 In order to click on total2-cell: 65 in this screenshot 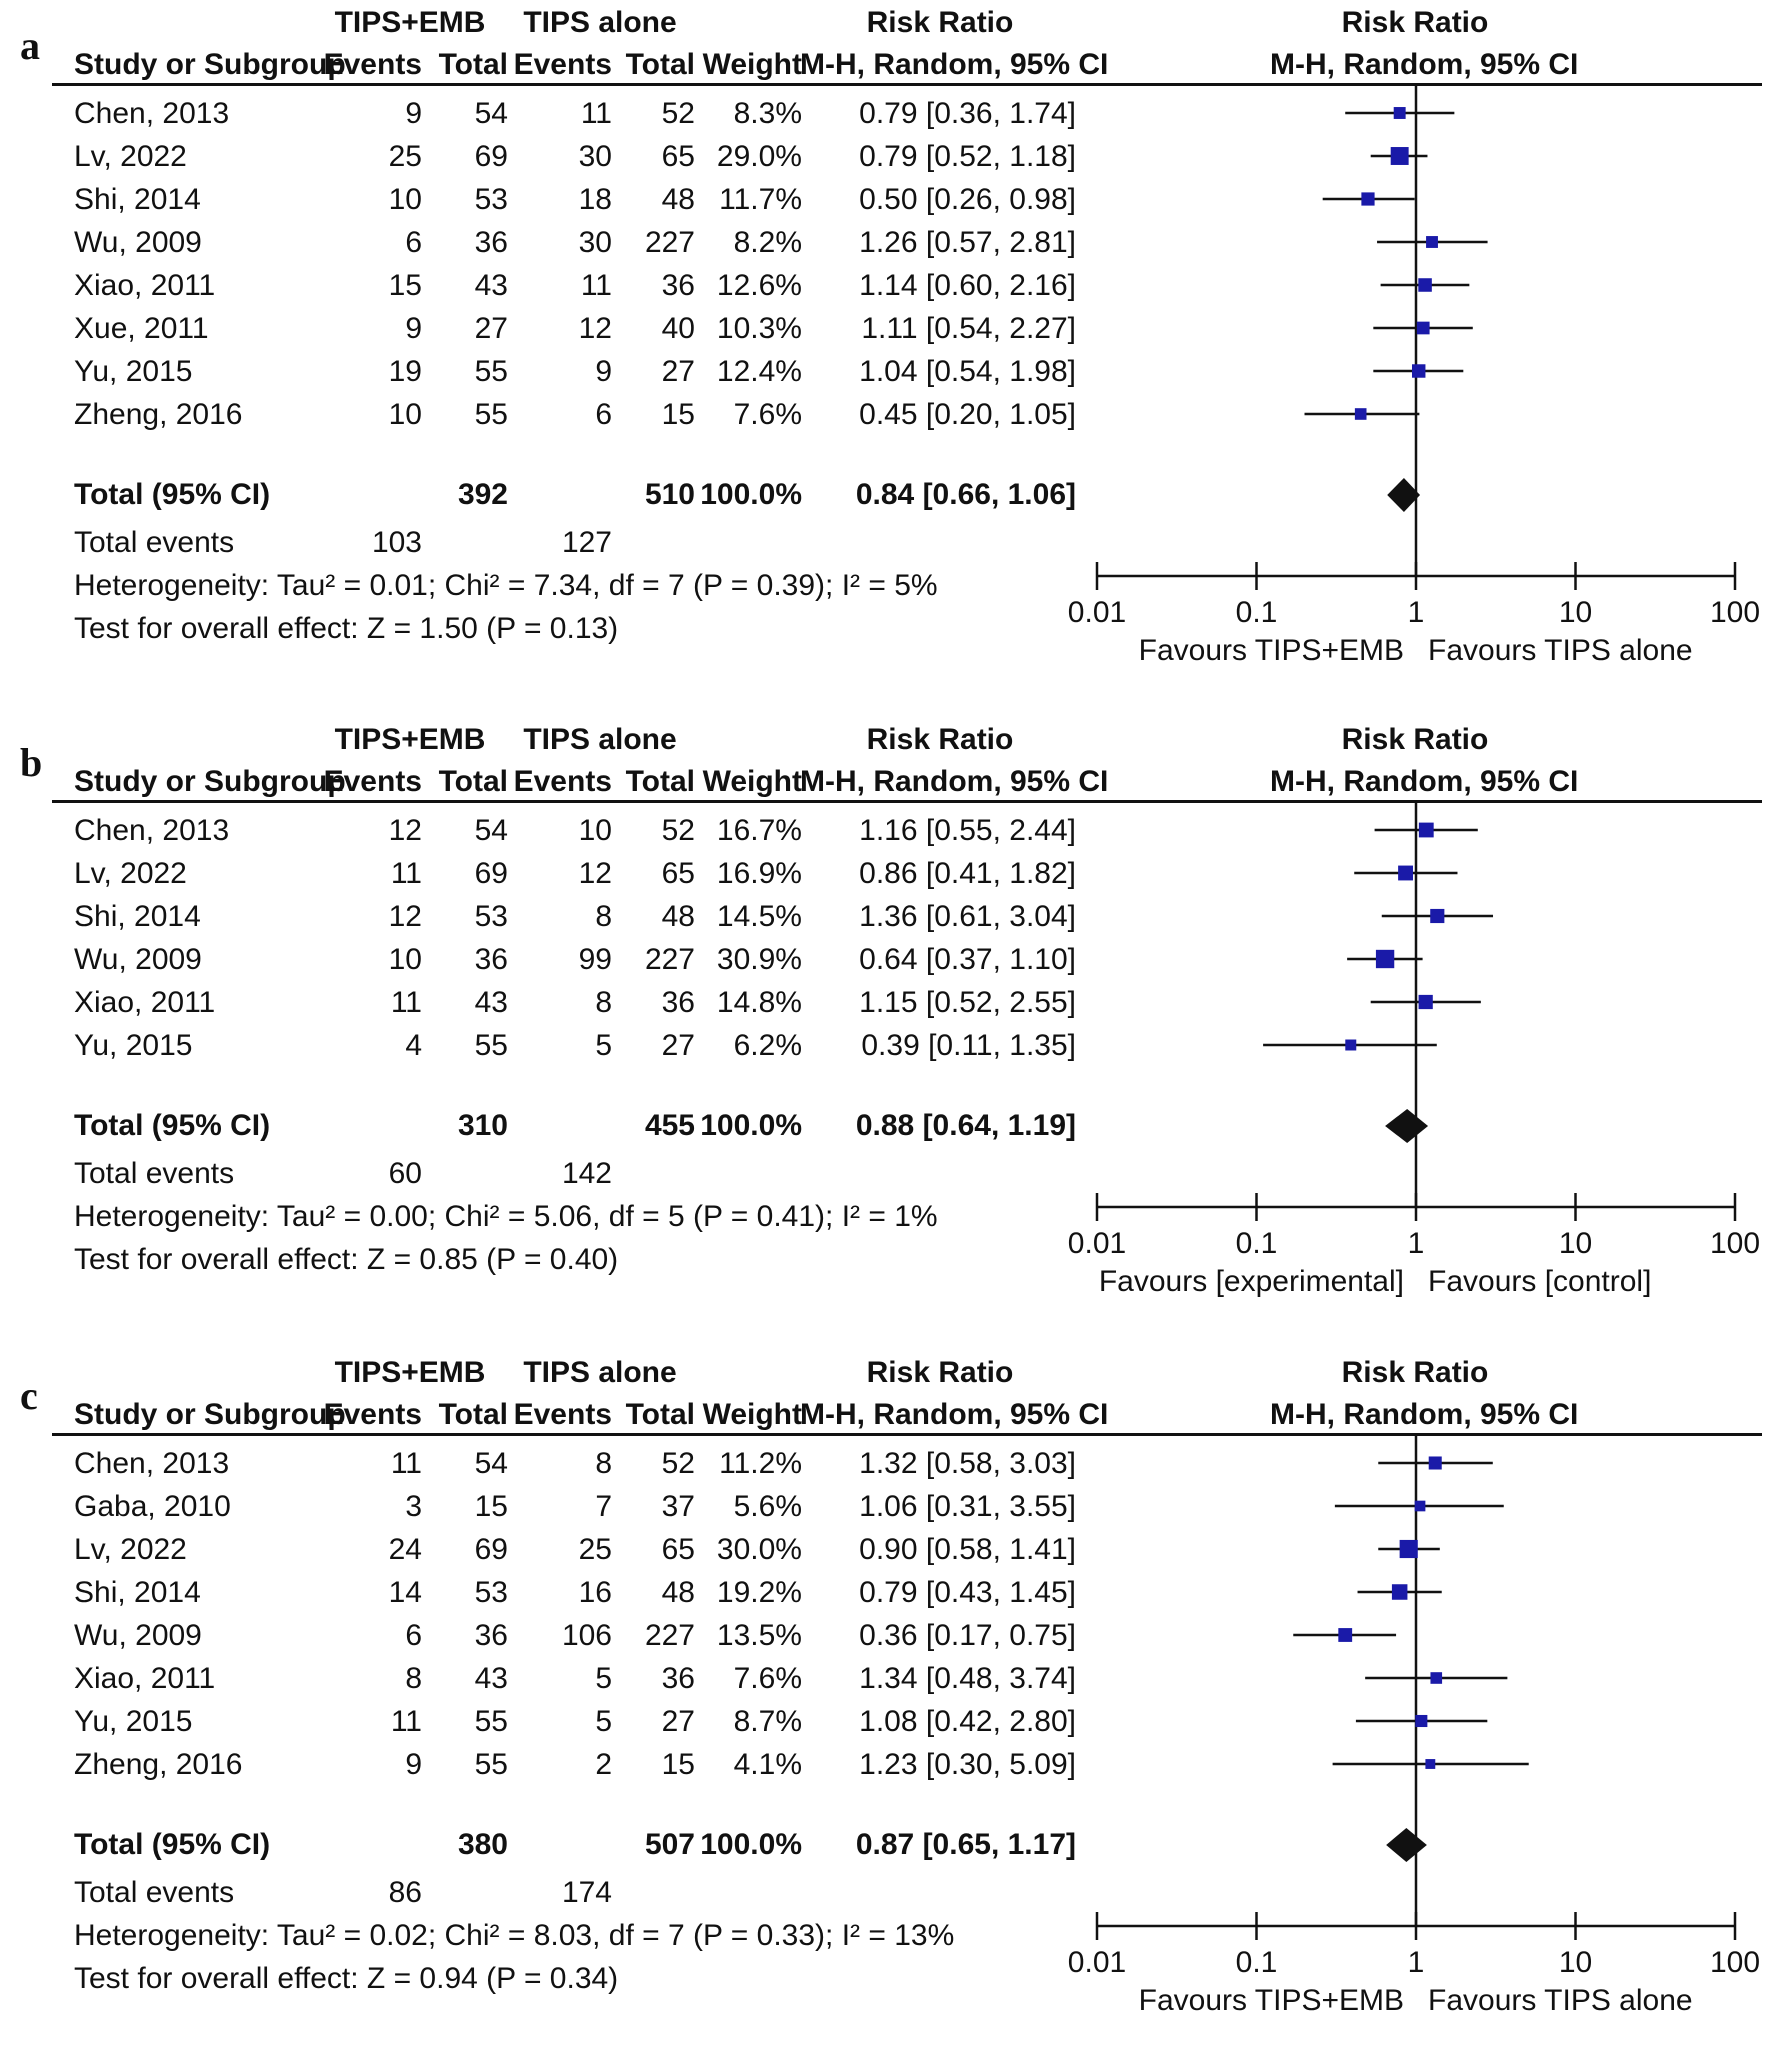, I will do `click(678, 873)`.